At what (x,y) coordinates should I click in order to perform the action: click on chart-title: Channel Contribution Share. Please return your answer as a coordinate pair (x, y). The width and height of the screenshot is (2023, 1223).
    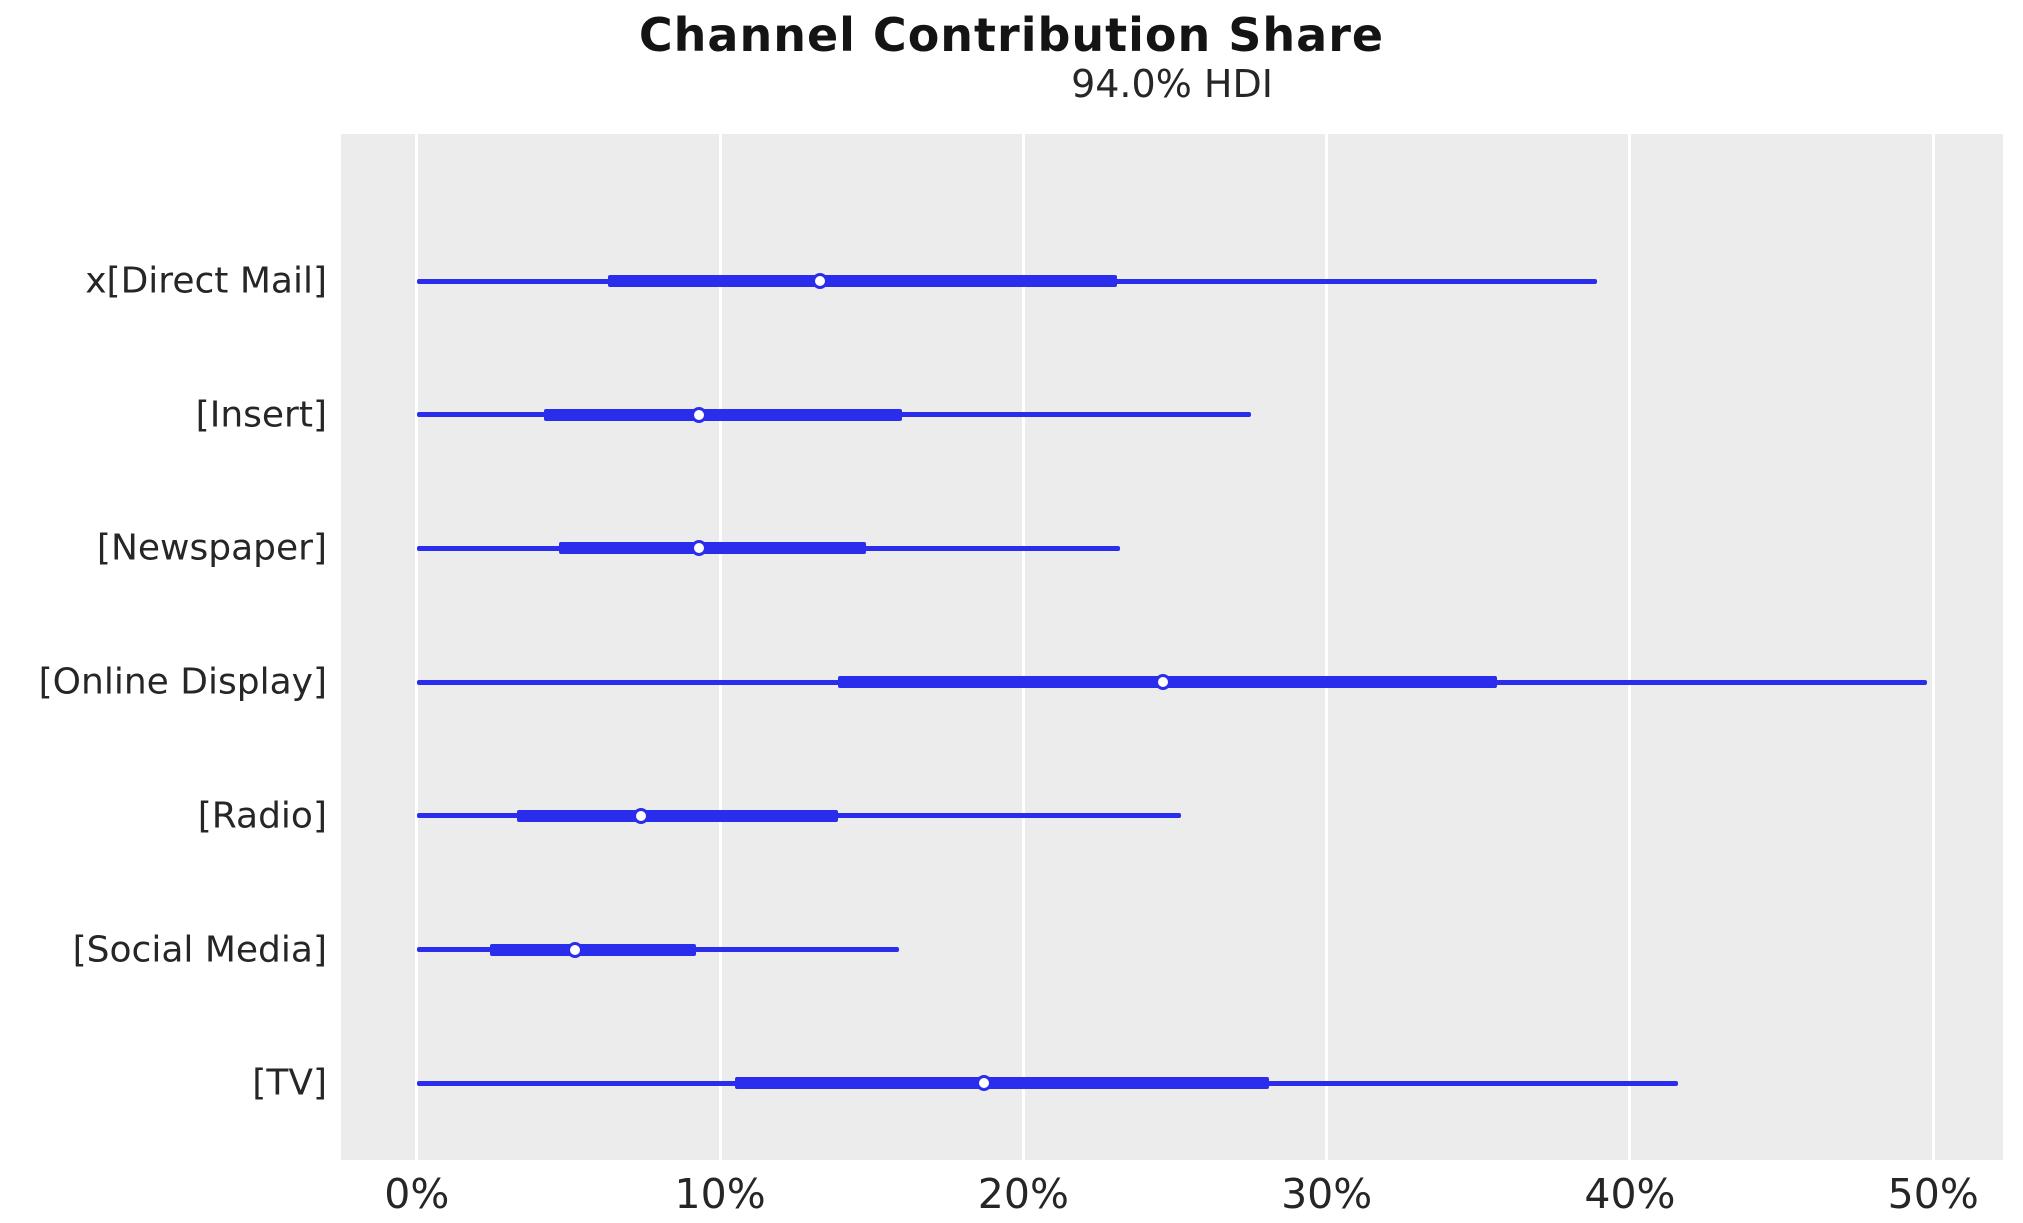
    Looking at the image, I should click on (1011, 35).